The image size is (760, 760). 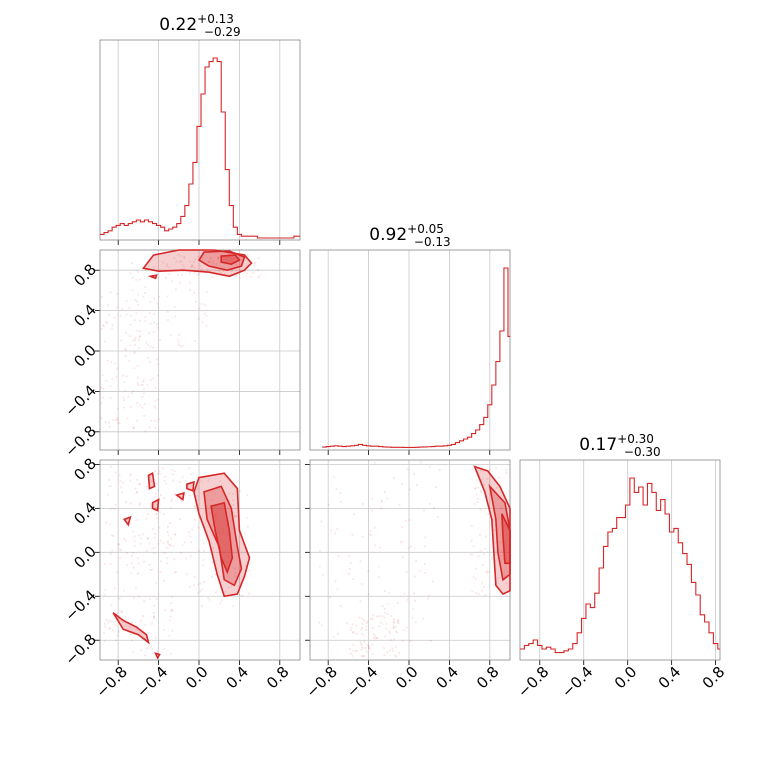 I want to click on title-param-3: 0.17+0.30 −0.30, so click(x=619, y=445).